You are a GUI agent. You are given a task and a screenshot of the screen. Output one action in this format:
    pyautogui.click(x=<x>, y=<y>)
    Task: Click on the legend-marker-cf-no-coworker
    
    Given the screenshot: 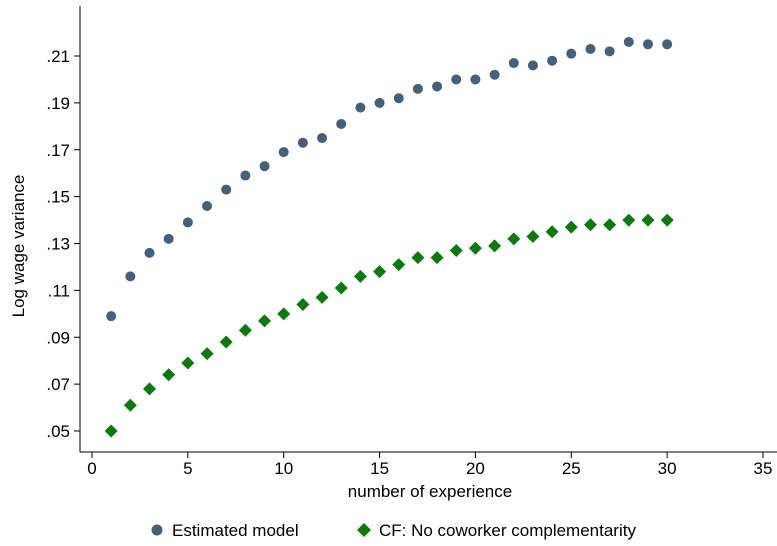 What is the action you would take?
    pyautogui.click(x=364, y=530)
    